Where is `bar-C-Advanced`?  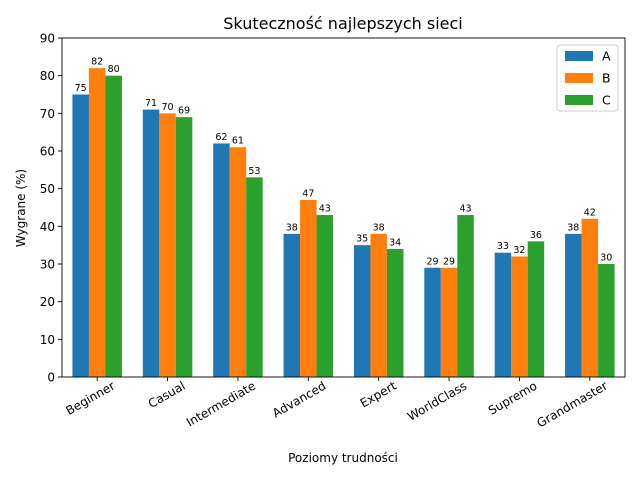 bar-C-Advanced is located at coordinates (325, 296).